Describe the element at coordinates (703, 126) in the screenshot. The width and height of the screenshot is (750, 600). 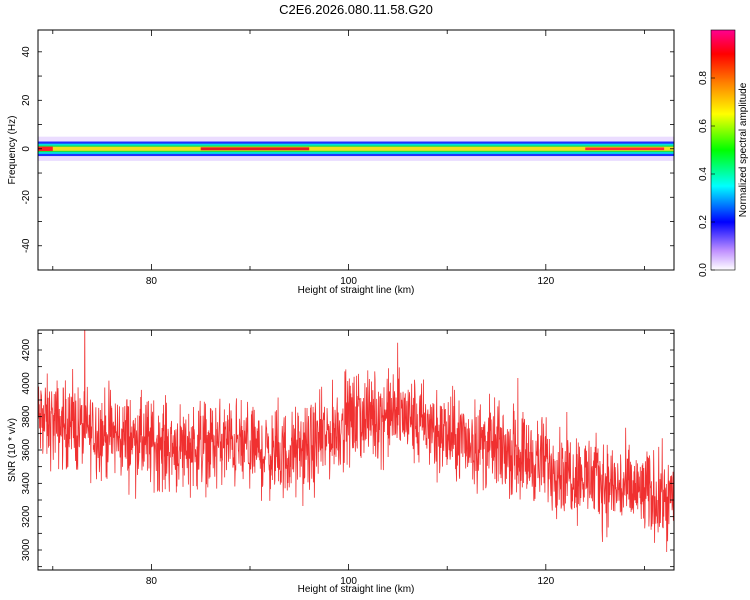
I see `colorbar-tick-label: 0.6` at that location.